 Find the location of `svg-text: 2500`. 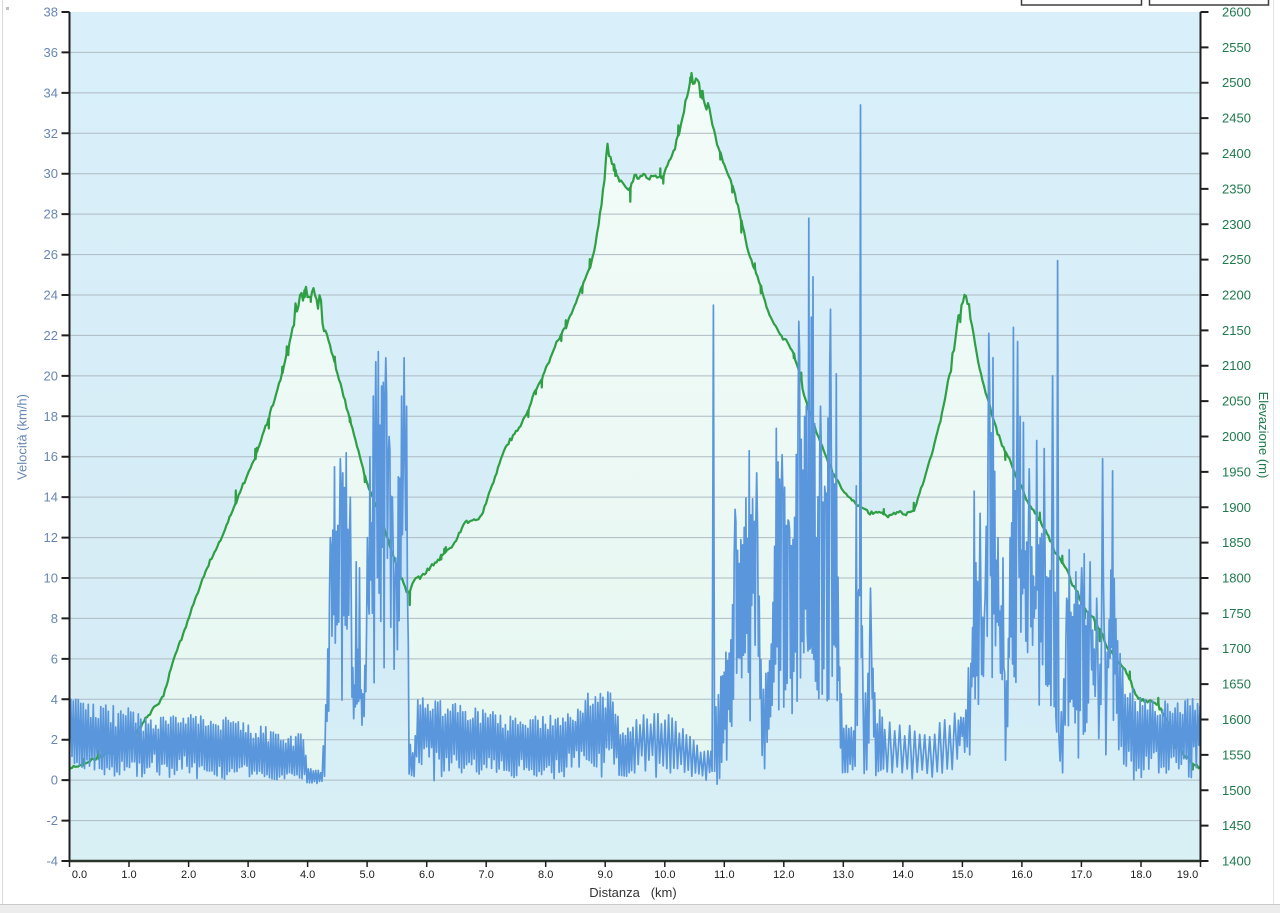

svg-text: 2500 is located at coordinates (1236, 82).